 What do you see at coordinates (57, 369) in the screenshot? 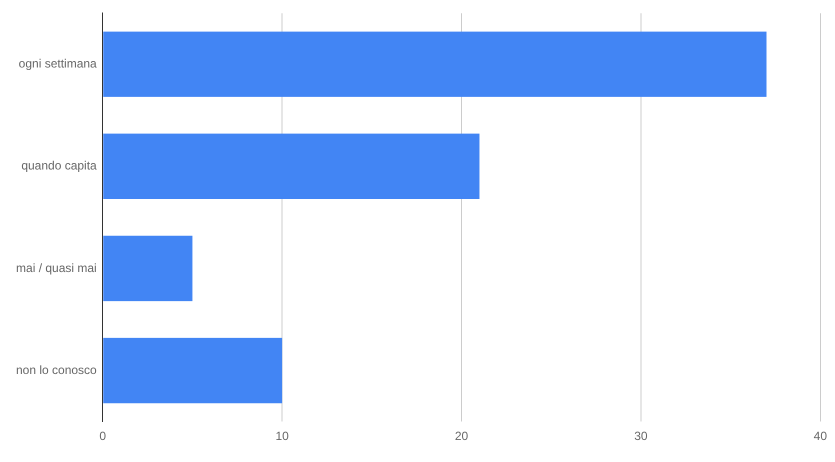
I see `y-tick-label: non lo conosco` at bounding box center [57, 369].